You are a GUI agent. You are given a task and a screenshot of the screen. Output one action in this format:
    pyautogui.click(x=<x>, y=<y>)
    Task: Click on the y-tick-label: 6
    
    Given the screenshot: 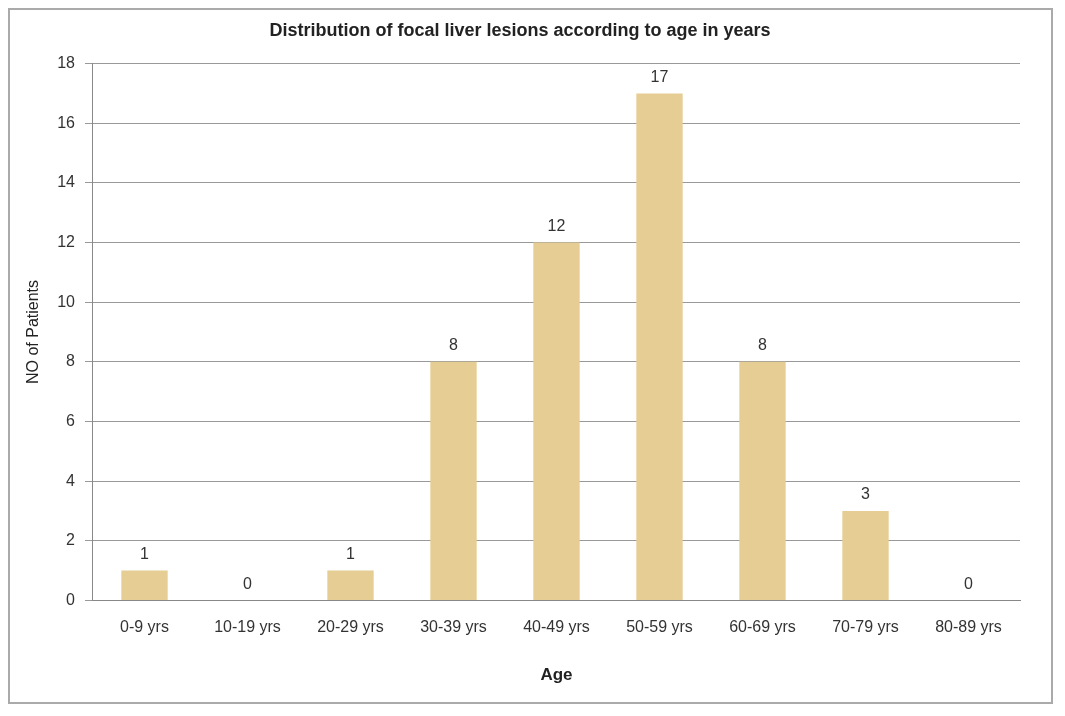 What is the action you would take?
    pyautogui.click(x=71, y=420)
    